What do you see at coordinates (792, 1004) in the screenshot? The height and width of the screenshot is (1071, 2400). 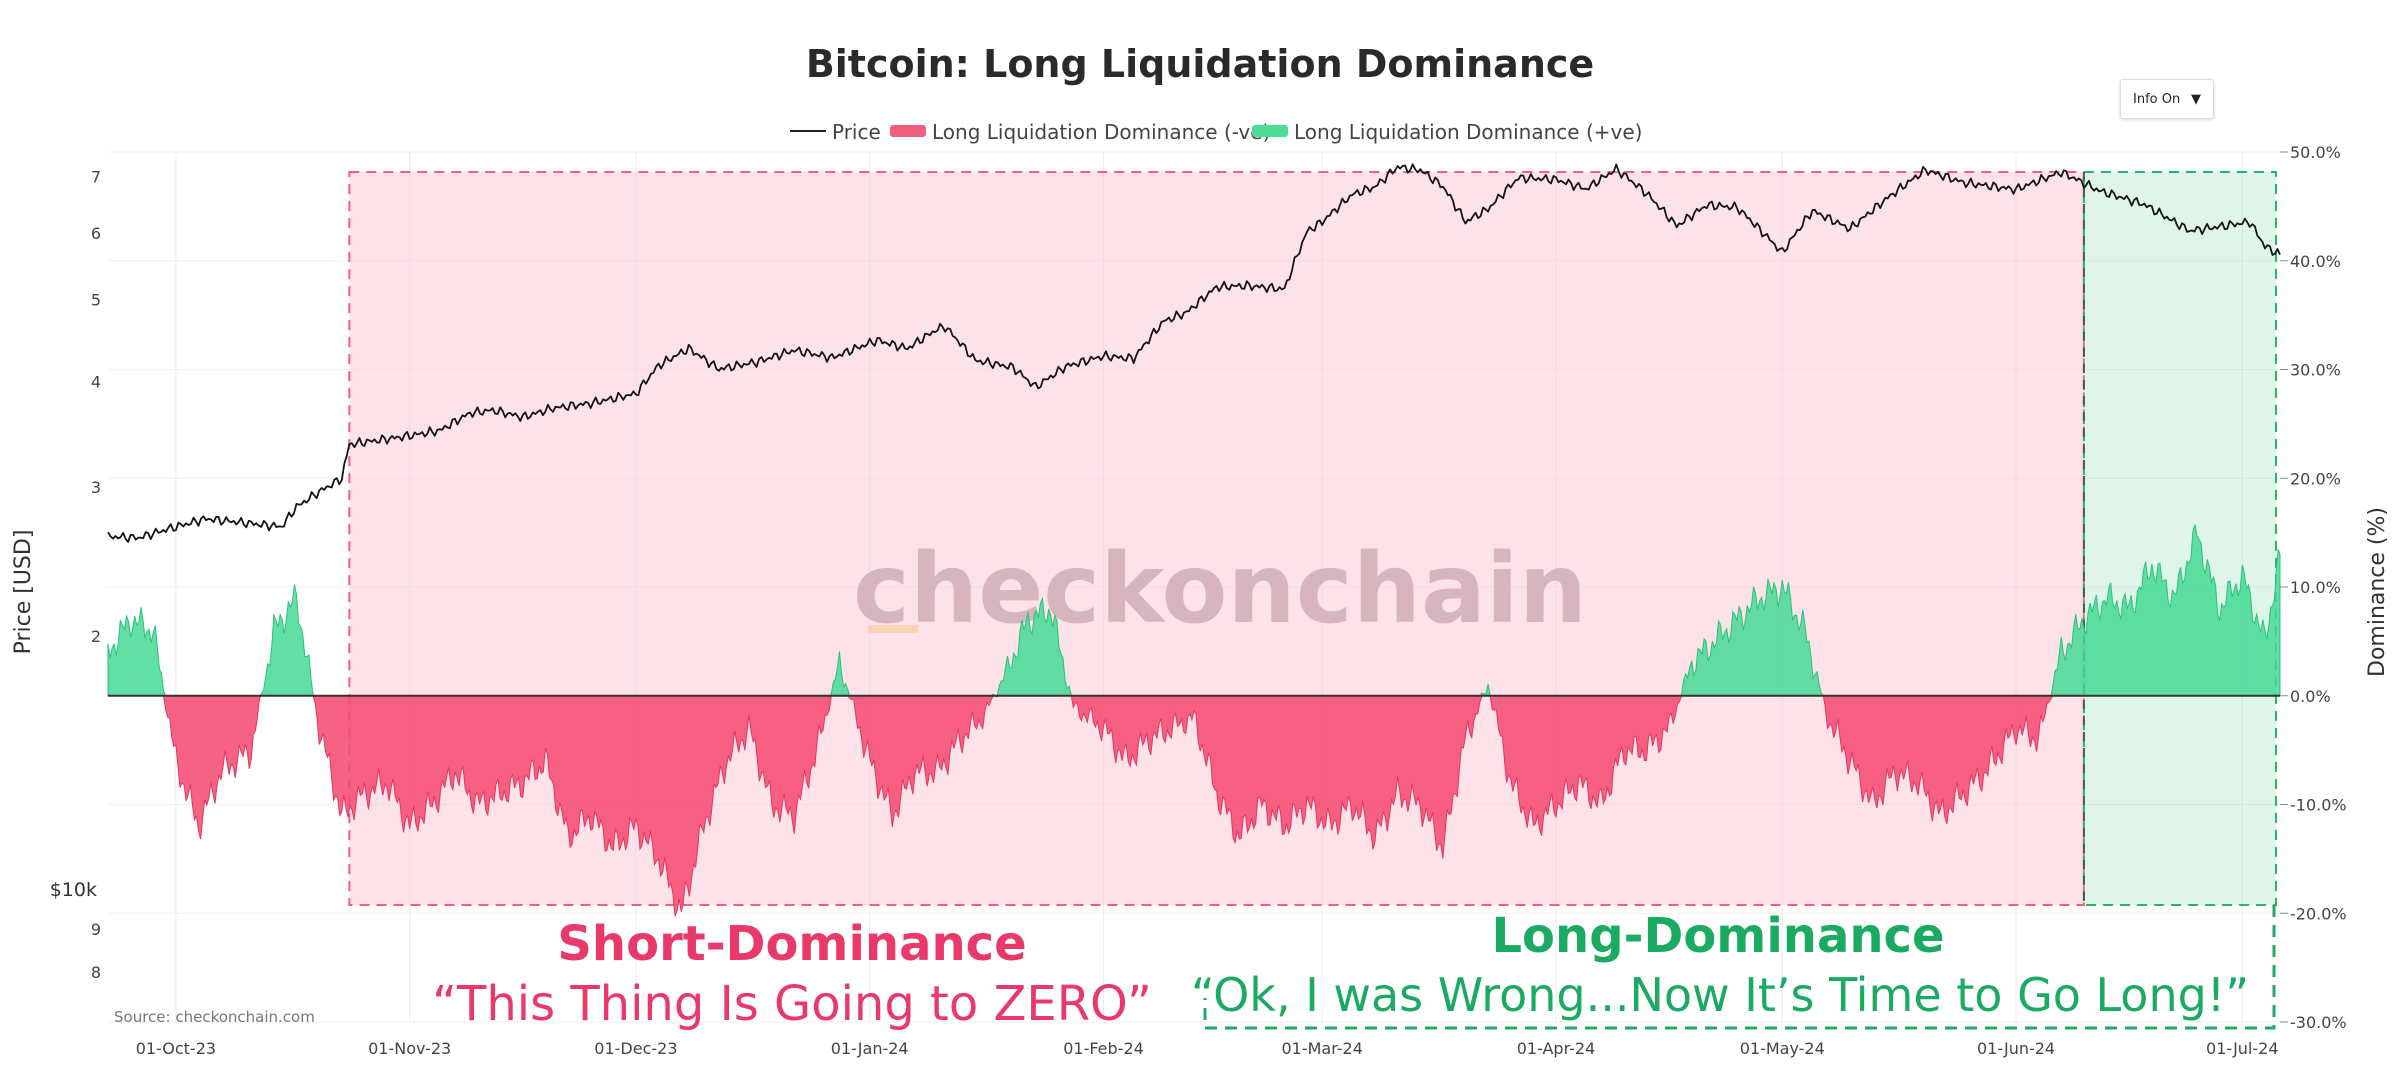 I see `short-dominance-quote: “This Thing Is Going to ZERO”` at bounding box center [792, 1004].